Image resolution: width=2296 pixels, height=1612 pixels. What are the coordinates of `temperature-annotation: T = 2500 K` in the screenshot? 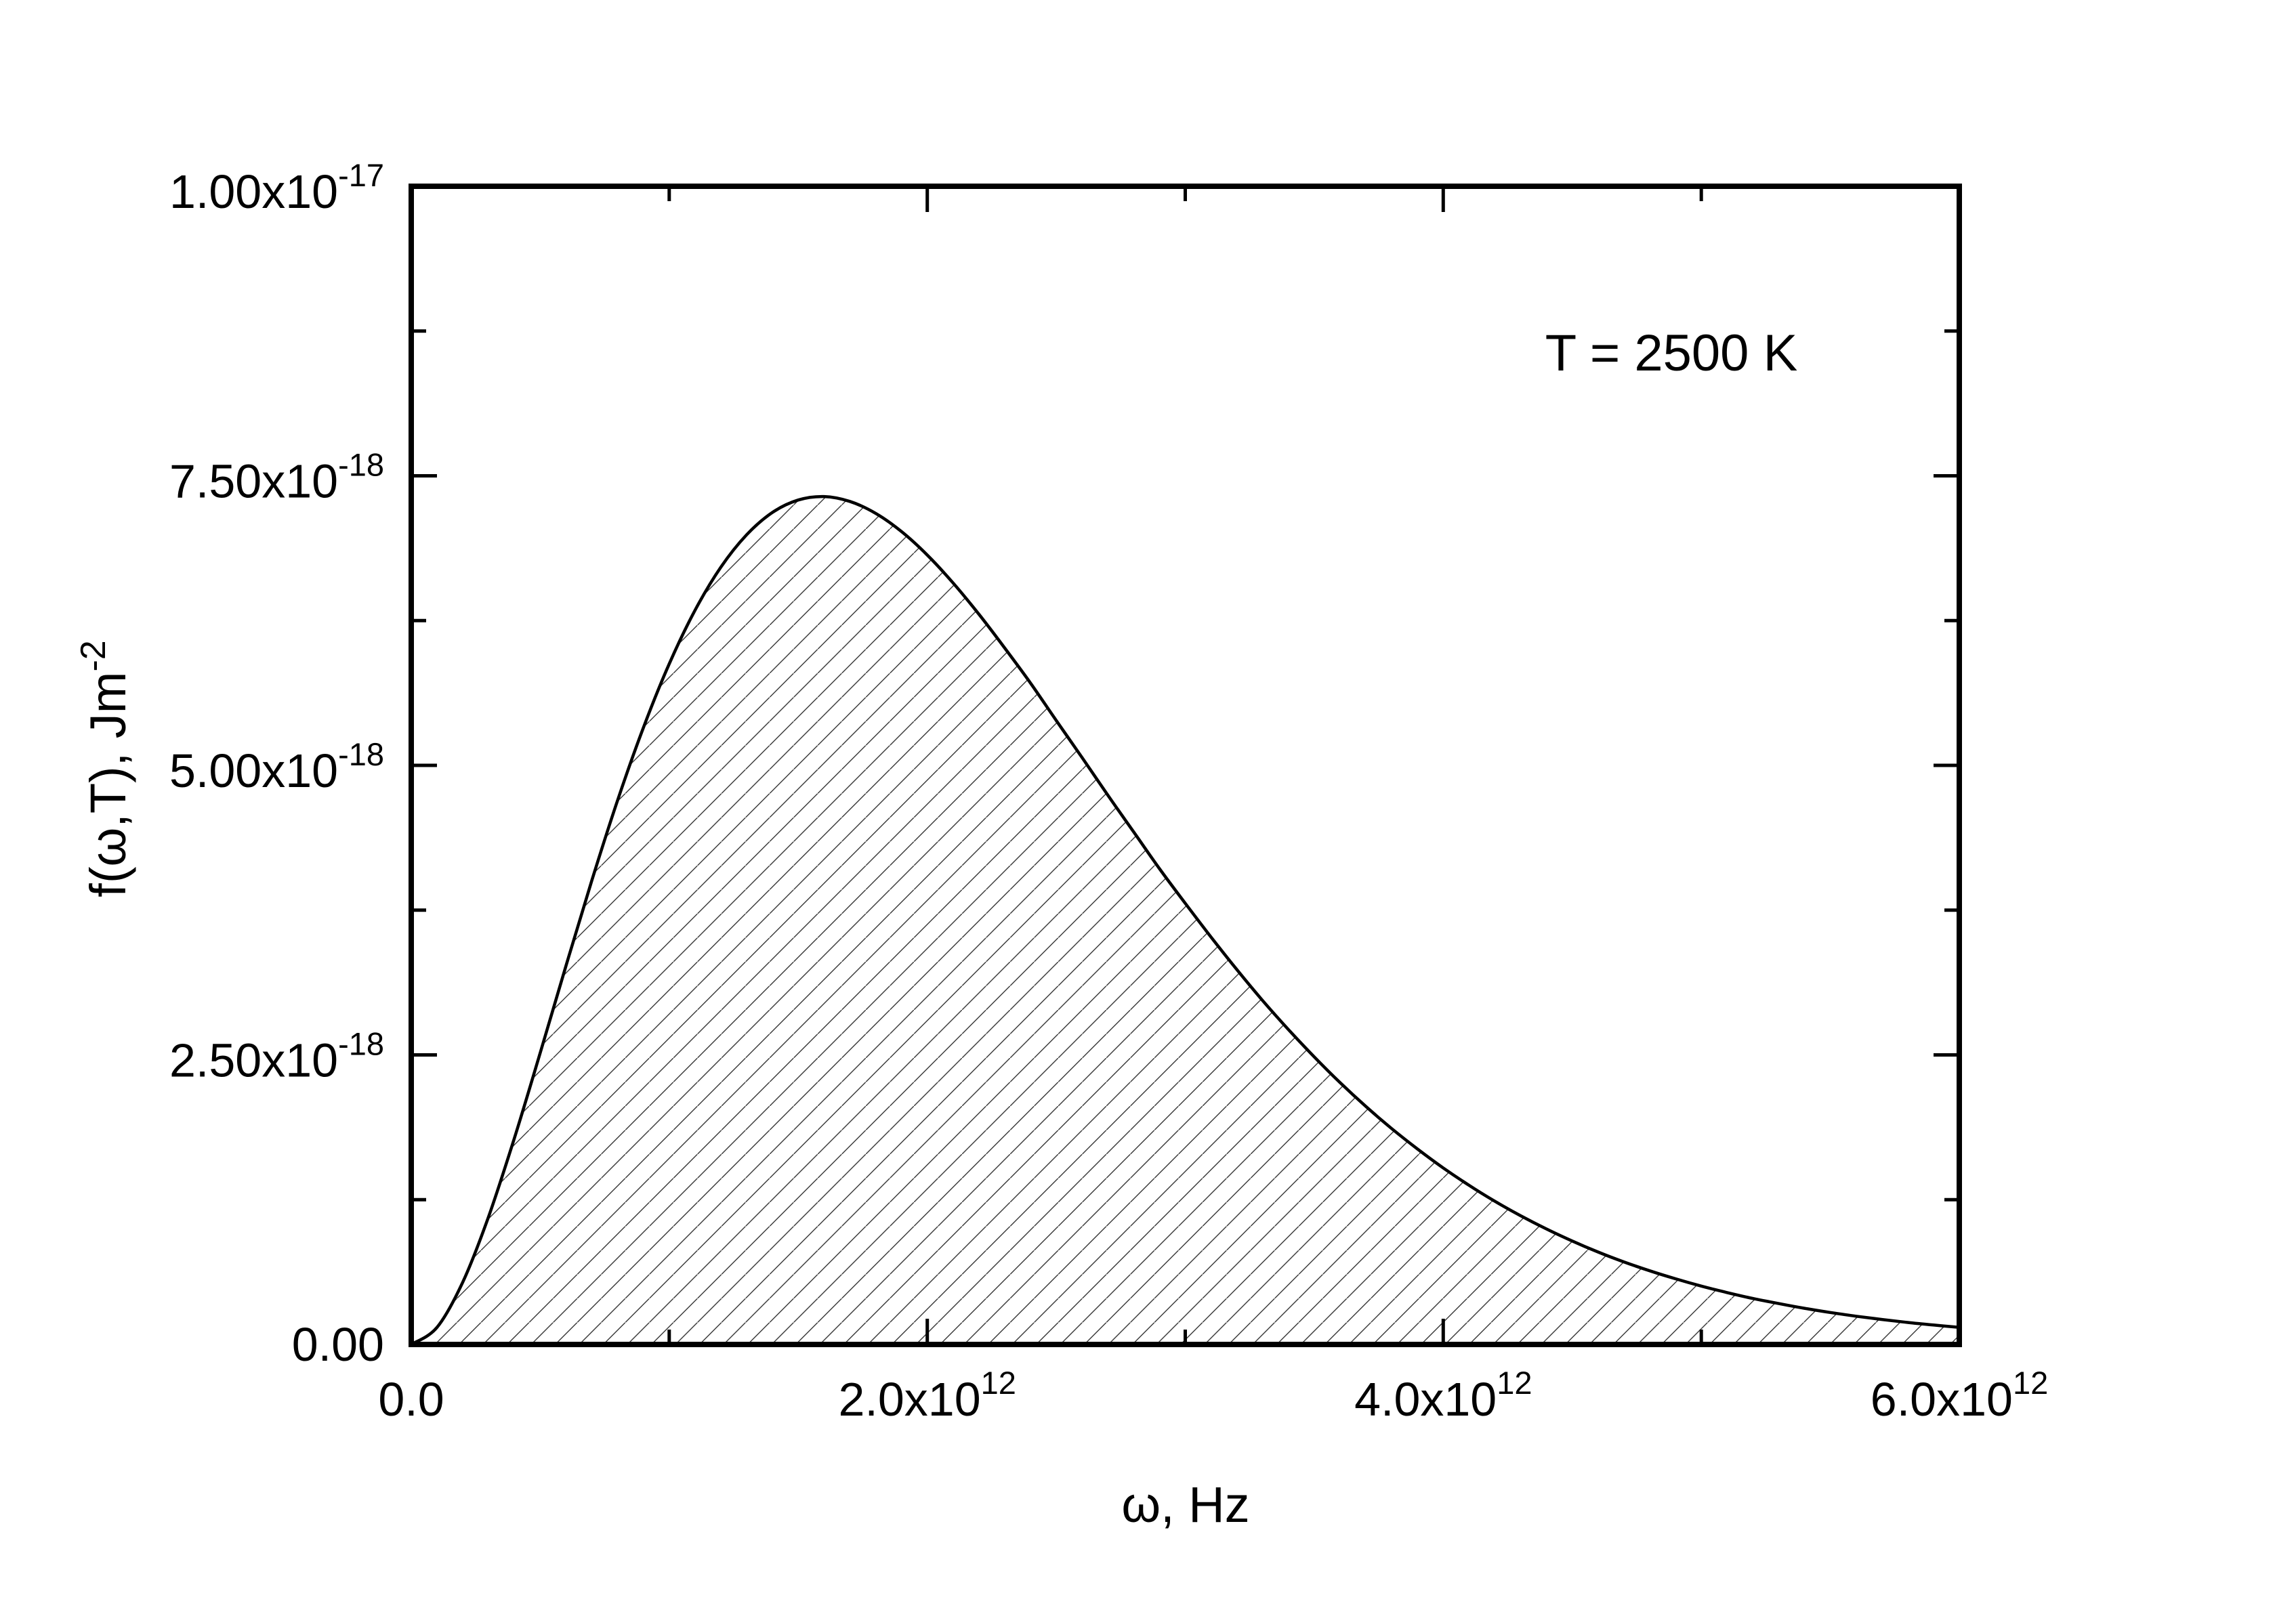 It's located at (1671, 353).